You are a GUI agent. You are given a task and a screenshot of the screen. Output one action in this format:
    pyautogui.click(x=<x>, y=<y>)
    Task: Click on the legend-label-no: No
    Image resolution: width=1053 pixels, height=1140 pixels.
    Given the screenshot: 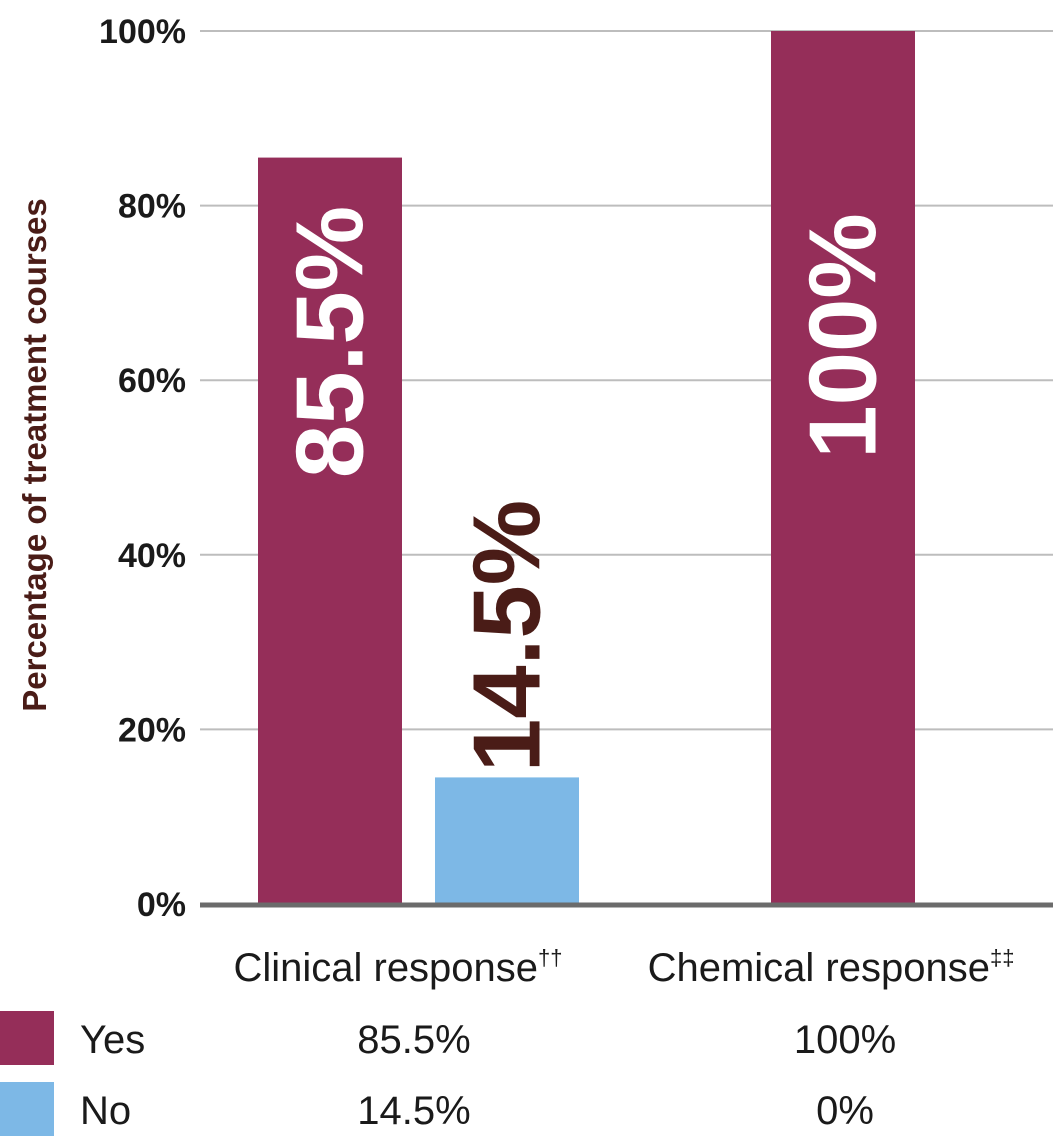 What is the action you would take?
    pyautogui.click(x=105, y=1111)
    